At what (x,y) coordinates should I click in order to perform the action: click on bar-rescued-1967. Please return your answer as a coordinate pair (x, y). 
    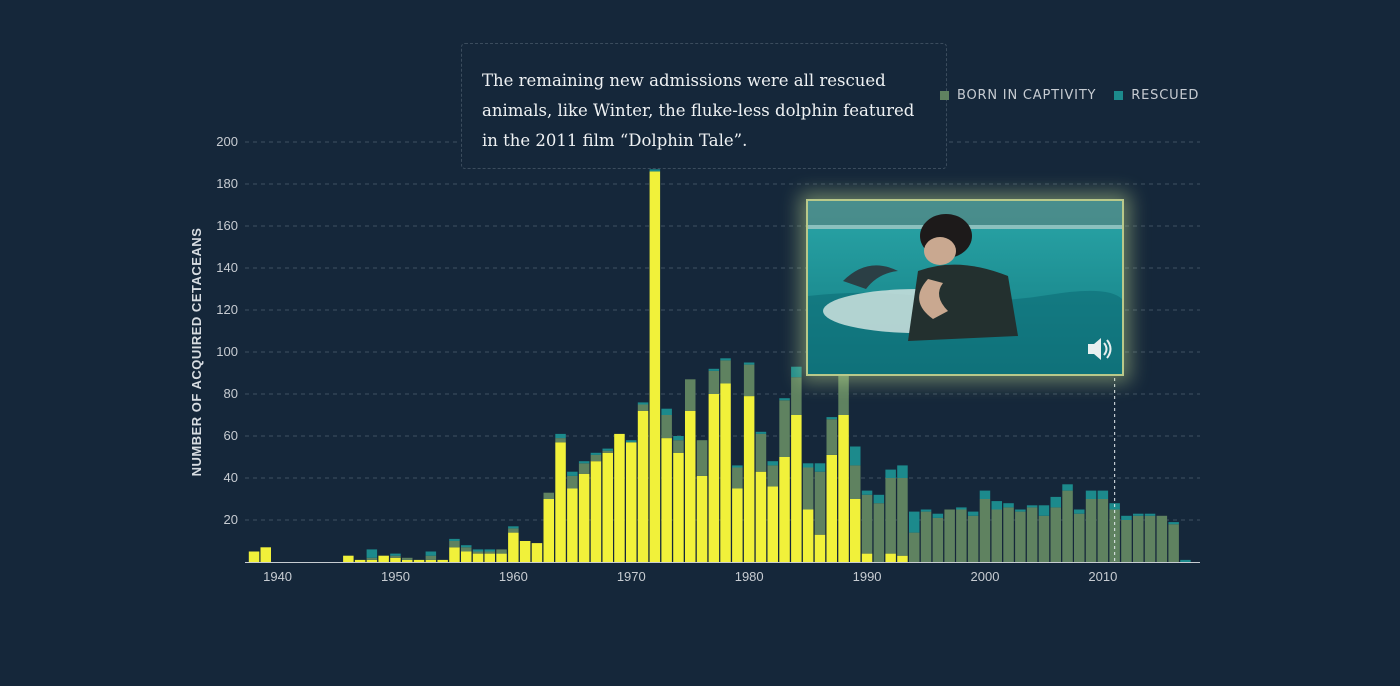
    Looking at the image, I should click on (596, 453).